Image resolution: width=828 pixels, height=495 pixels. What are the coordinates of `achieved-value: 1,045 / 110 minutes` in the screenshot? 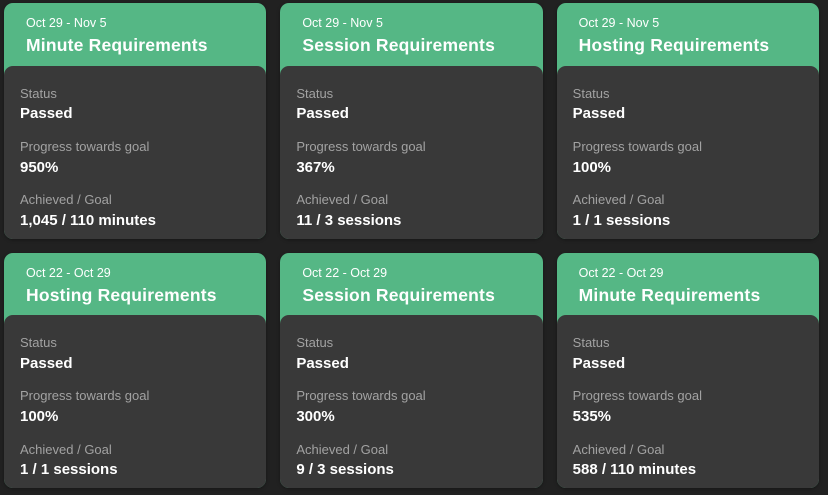 It's located at (88, 220).